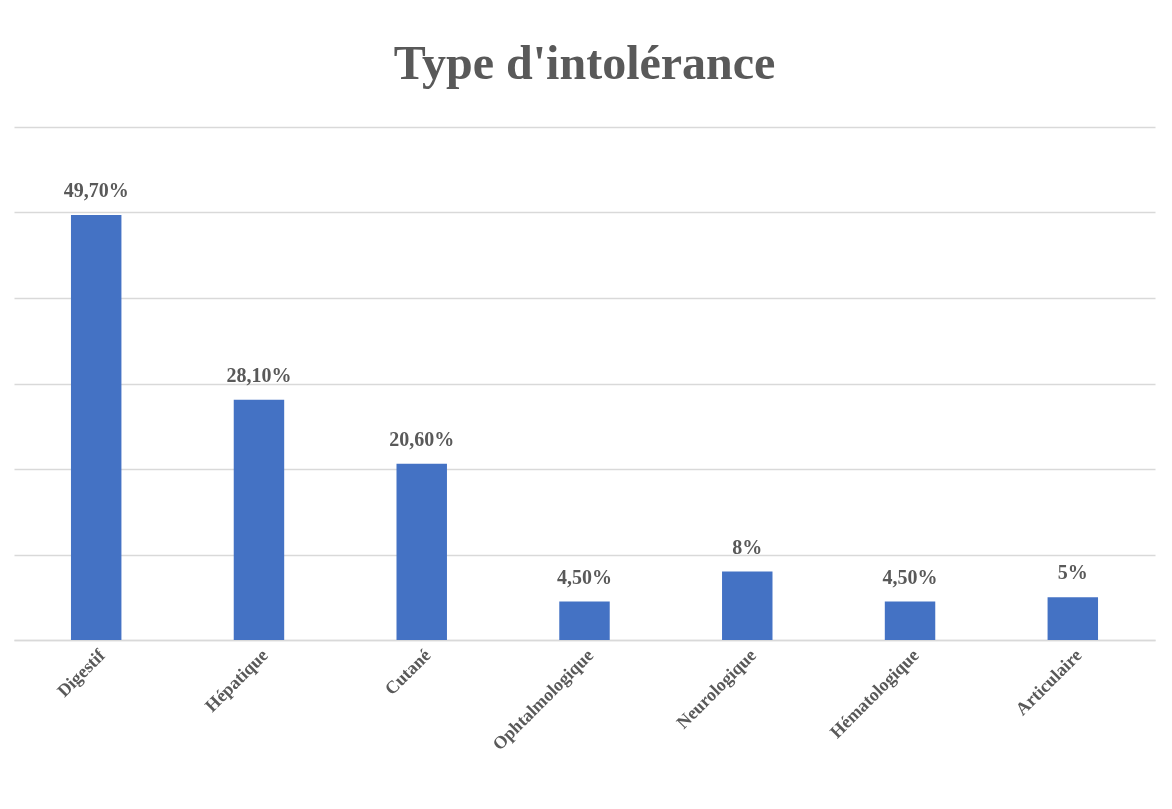  I want to click on chart-title: Type d'intolérance, so click(584, 62).